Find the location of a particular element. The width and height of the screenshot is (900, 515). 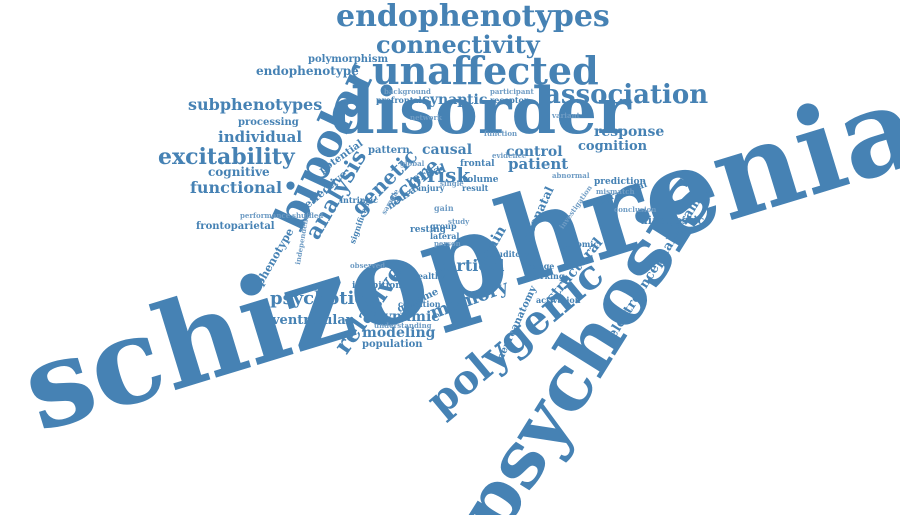

word-endophenotype: endophenotype is located at coordinates (307, 71).